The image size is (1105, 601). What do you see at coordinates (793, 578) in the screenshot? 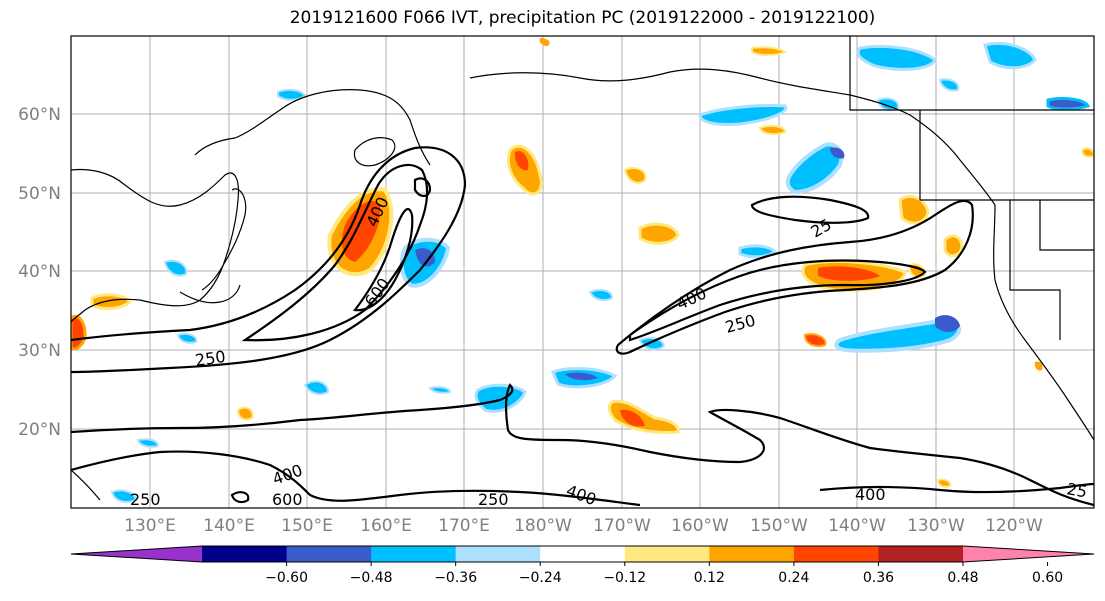
I see `colorbar-tick-label: 0.24` at bounding box center [793, 578].